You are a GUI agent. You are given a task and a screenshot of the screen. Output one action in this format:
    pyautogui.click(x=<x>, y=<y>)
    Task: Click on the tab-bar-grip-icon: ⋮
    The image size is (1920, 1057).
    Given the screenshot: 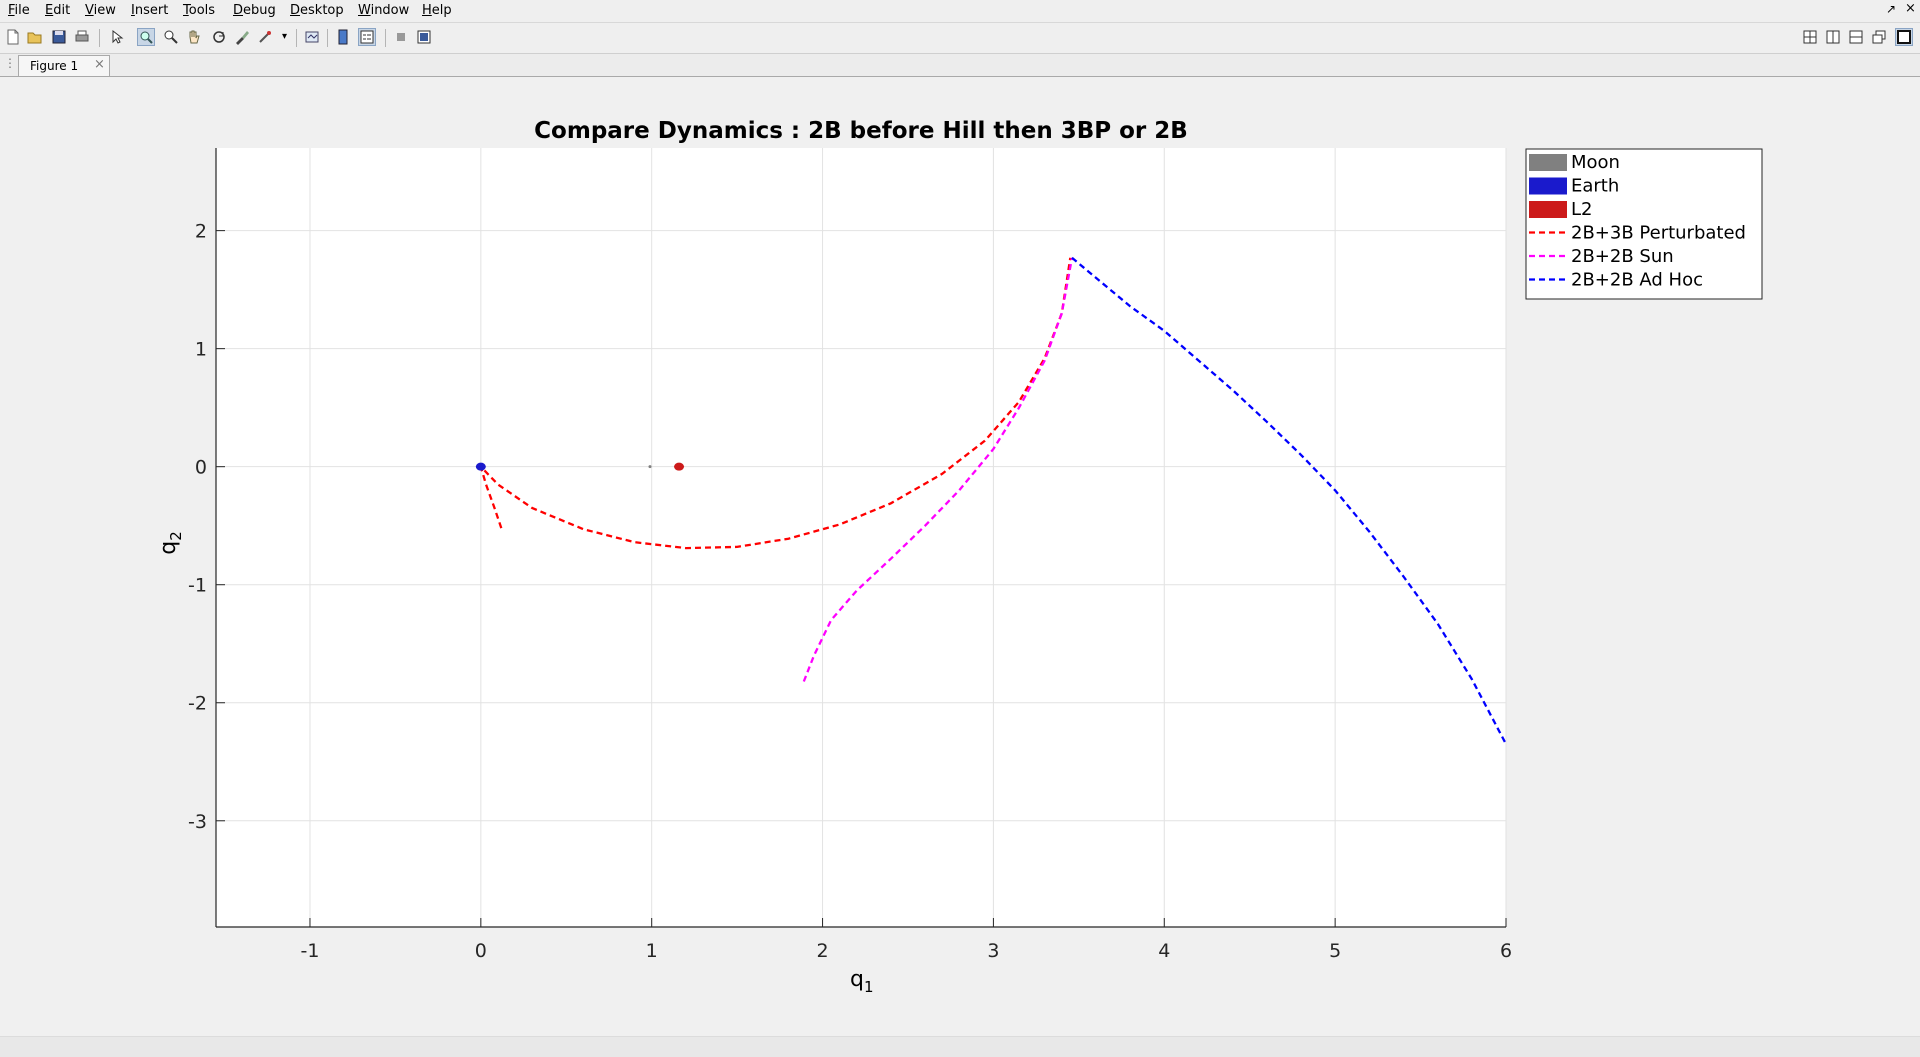 What is the action you would take?
    pyautogui.click(x=10, y=63)
    